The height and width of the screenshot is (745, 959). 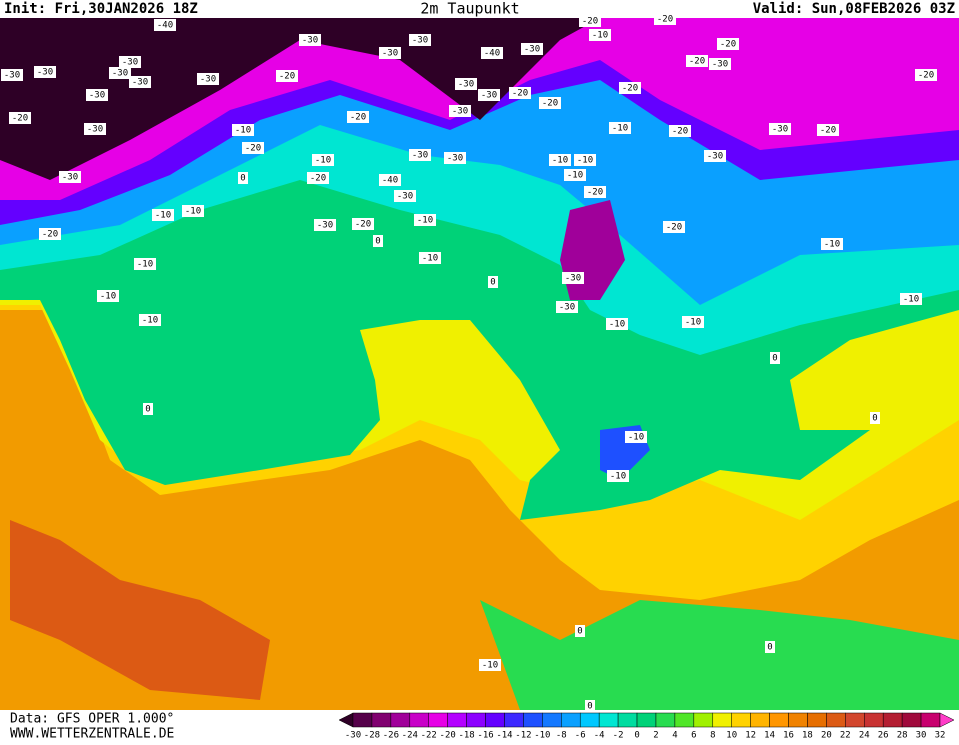 I want to click on colorbar-tick-label: -12, so click(x=523, y=736).